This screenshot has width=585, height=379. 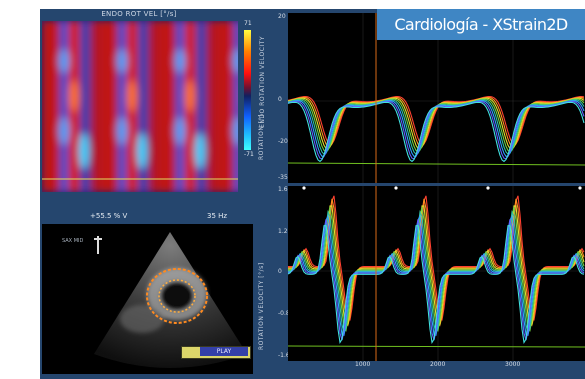 What do you see at coordinates (282, 16) in the screenshot?
I see `top-ytick: 20` at bounding box center [282, 16].